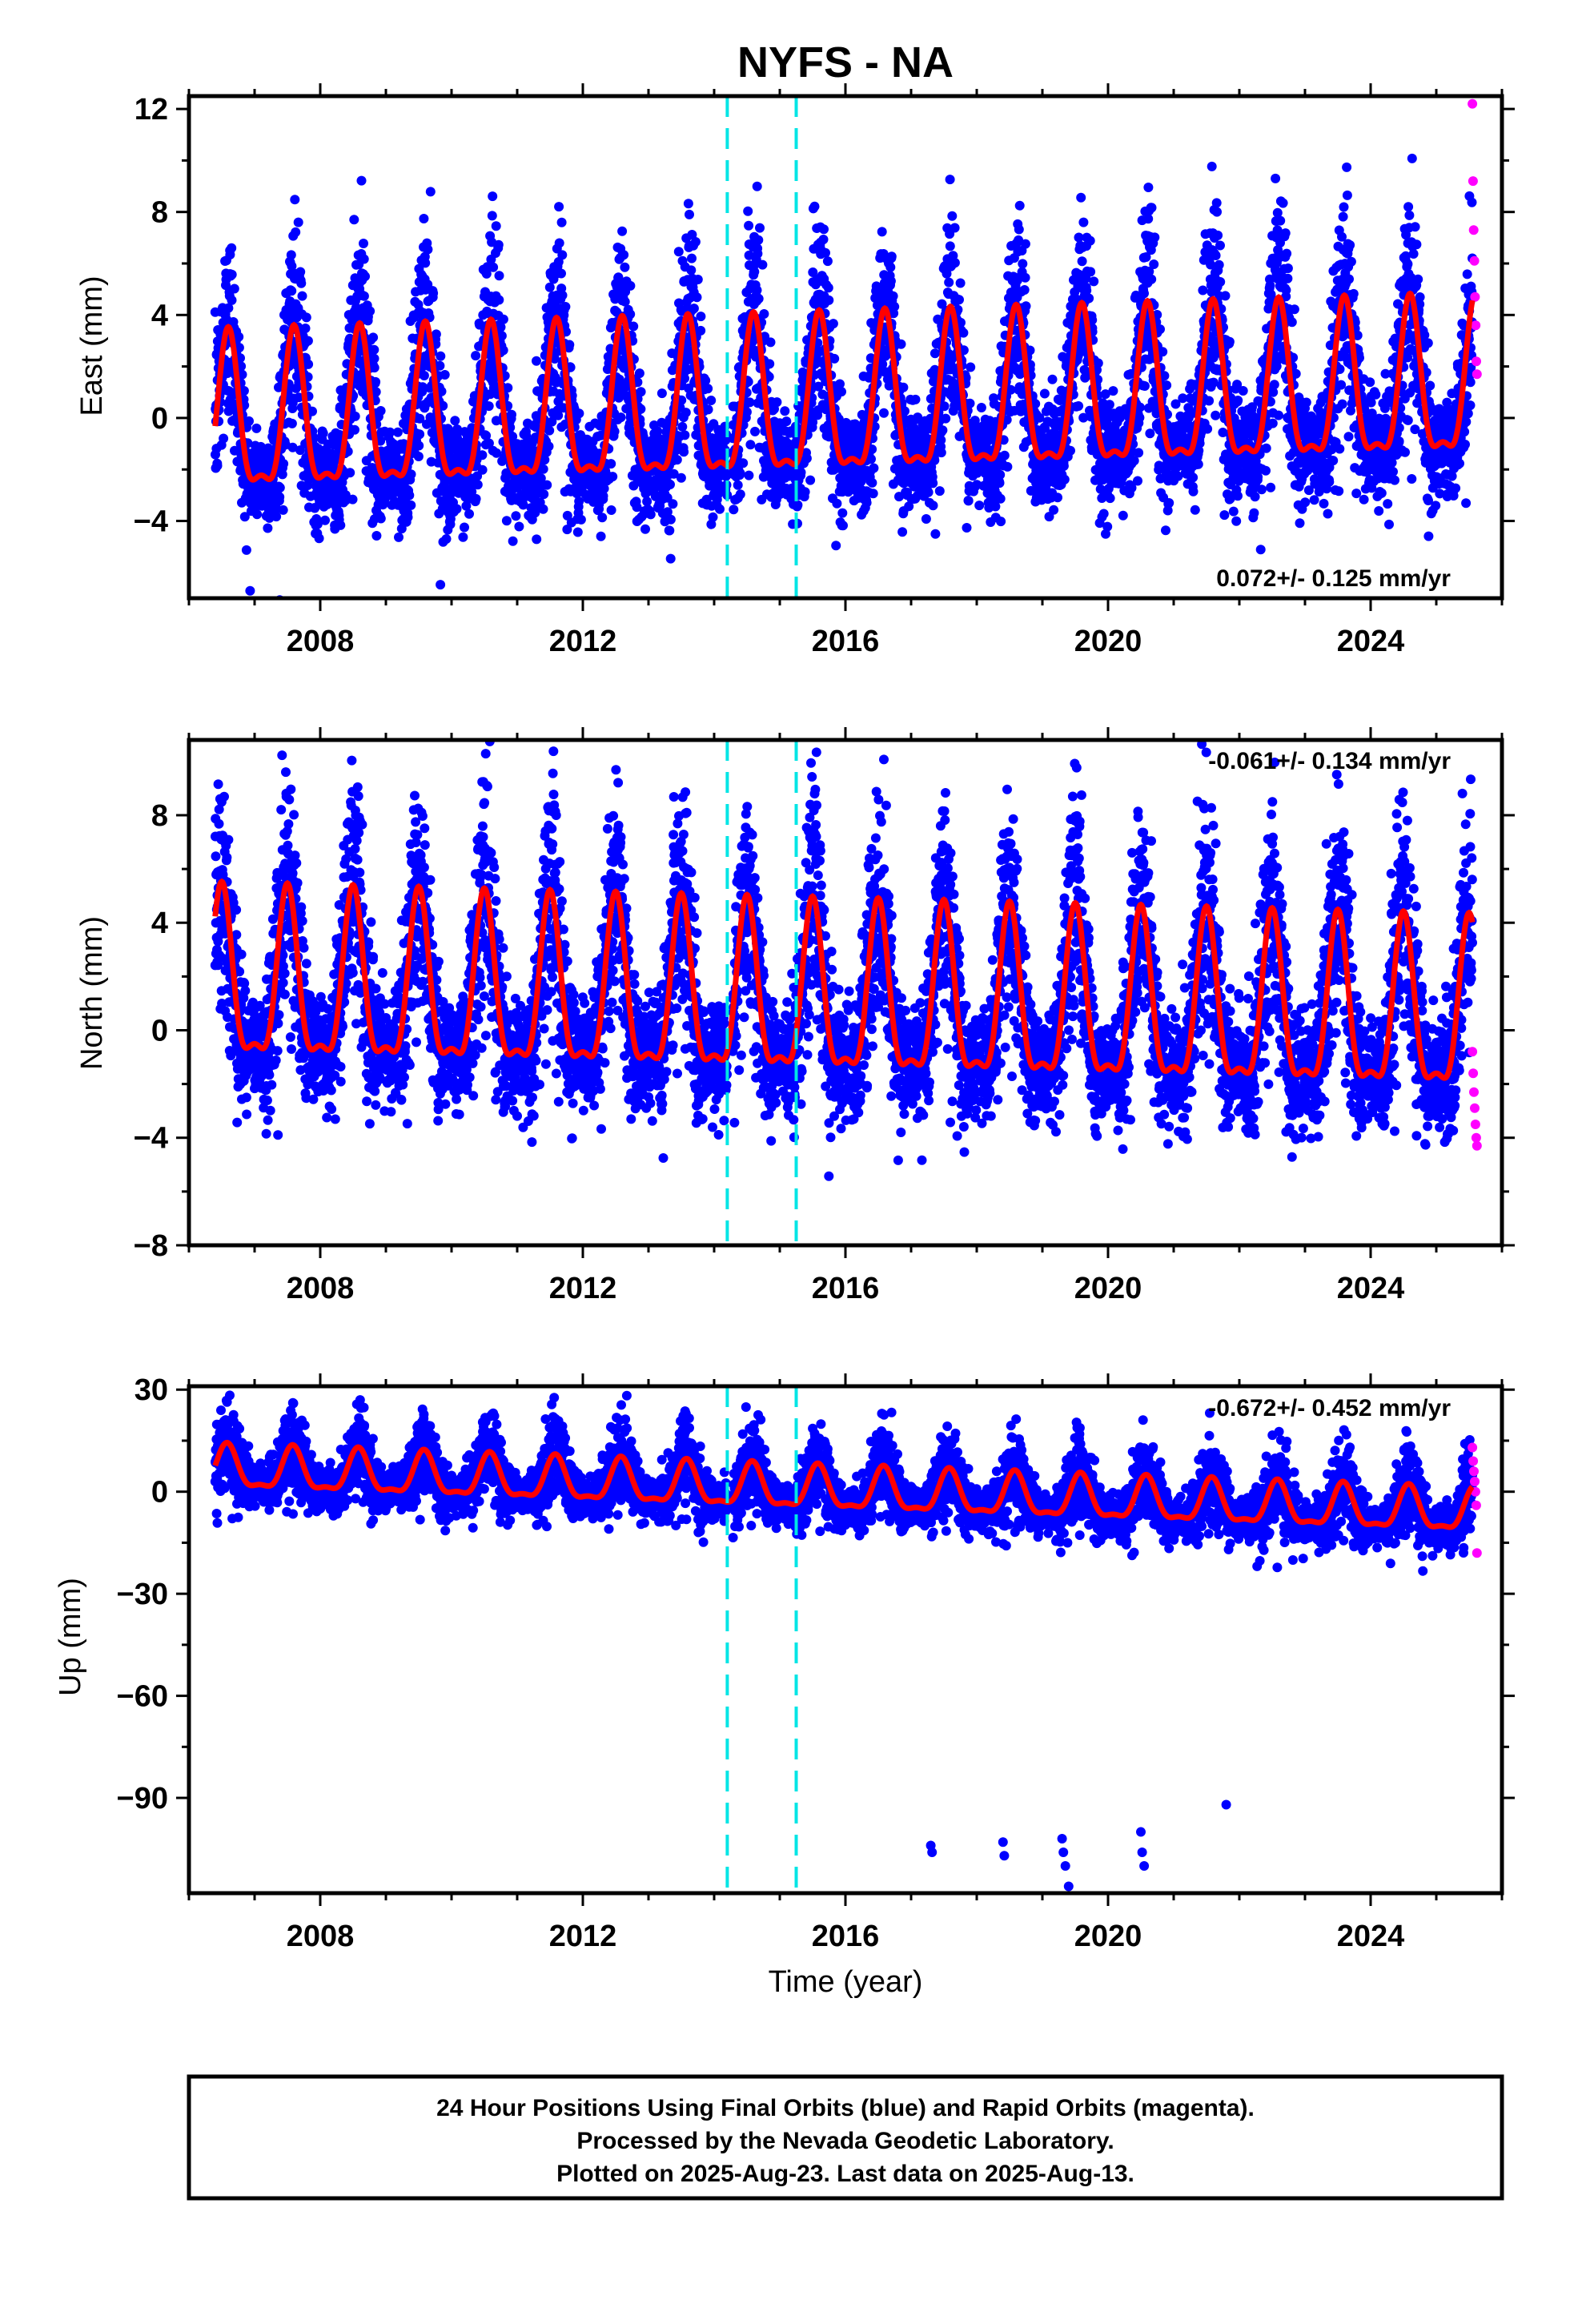 This screenshot has width=1582, height=2324. Describe the element at coordinates (846, 62) in the screenshot. I see `chart-title: NYFS - NA` at that location.